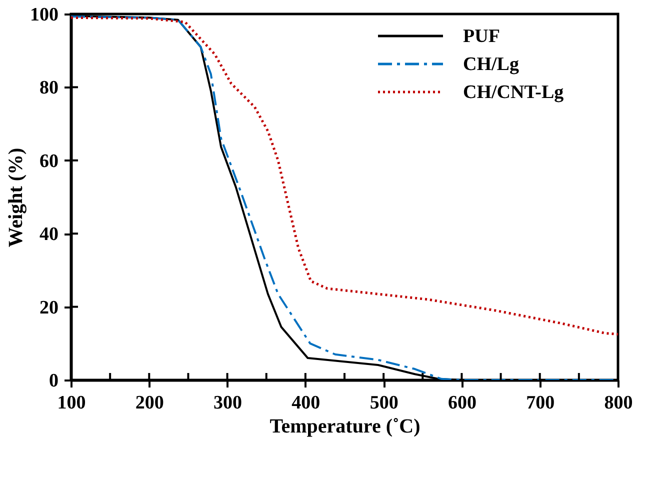 Image resolution: width=651 pixels, height=486 pixels. What do you see at coordinates (71, 403) in the screenshot?
I see `x-tick-label: 100` at bounding box center [71, 403].